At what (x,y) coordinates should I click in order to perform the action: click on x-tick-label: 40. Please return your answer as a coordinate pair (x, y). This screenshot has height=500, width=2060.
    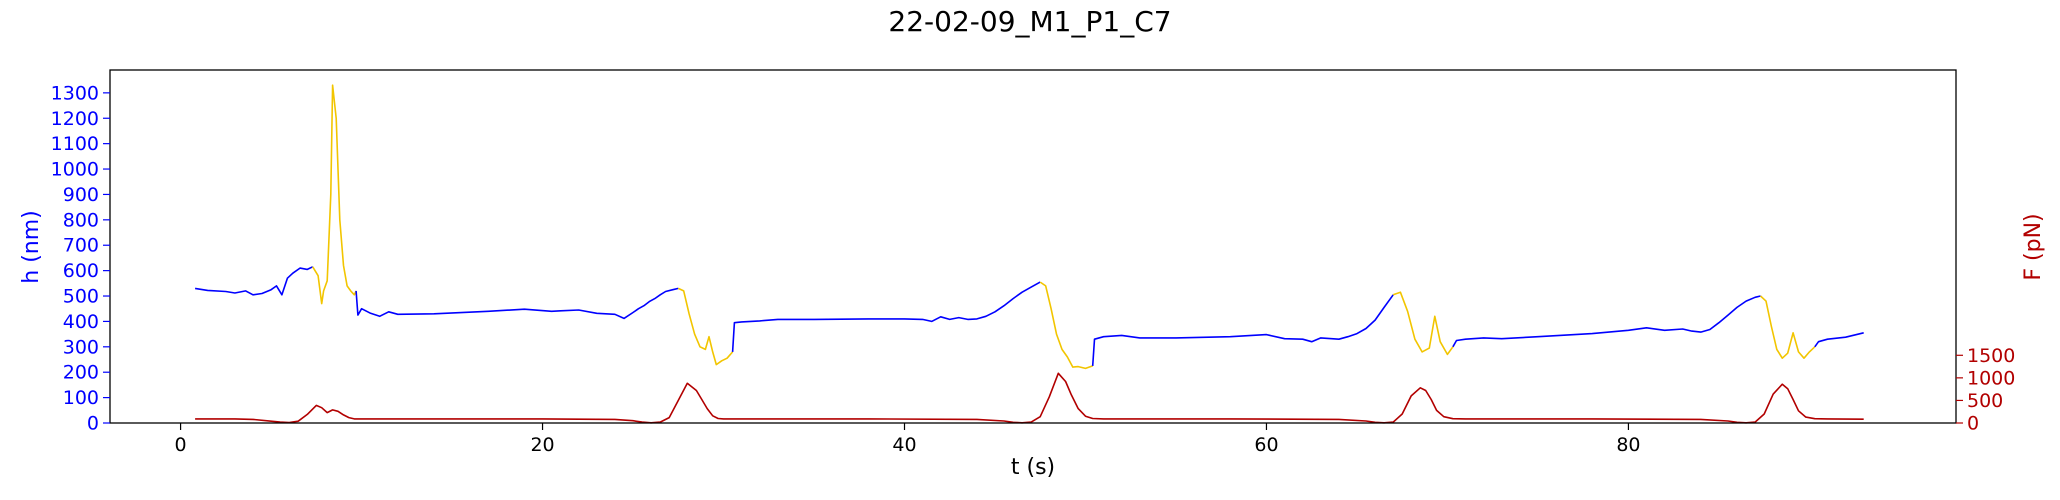
    Looking at the image, I should click on (904, 445).